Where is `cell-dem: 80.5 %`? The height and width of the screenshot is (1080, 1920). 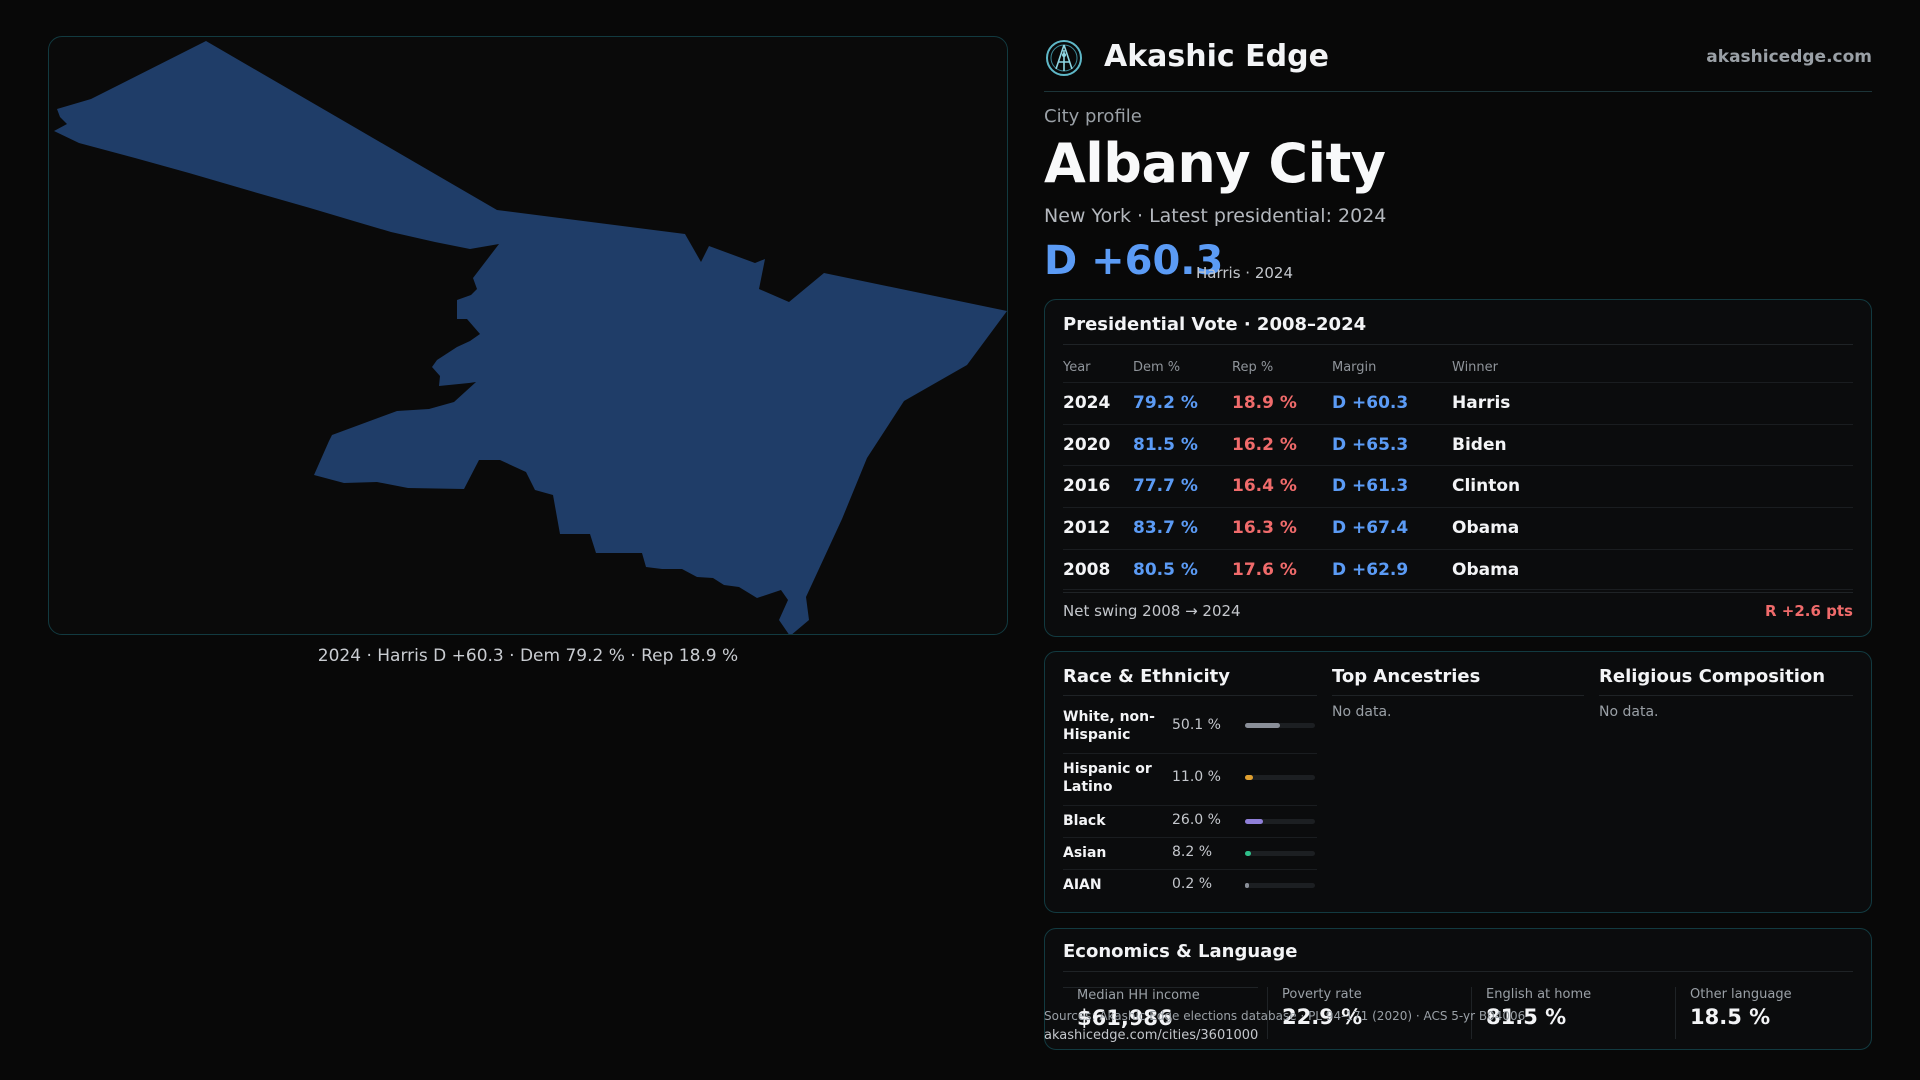 cell-dem: 80.5 % is located at coordinates (1165, 570).